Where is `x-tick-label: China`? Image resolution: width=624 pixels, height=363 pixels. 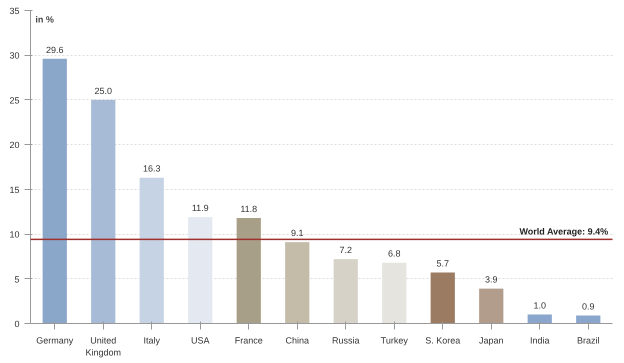 x-tick-label: China is located at coordinates (297, 341).